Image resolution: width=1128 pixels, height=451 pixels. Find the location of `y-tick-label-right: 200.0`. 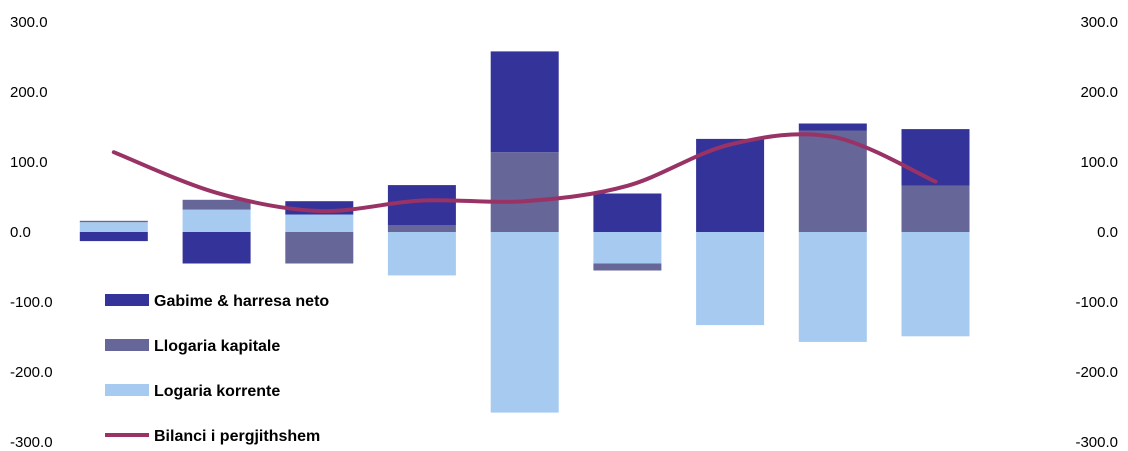

y-tick-label-right: 200.0 is located at coordinates (1099, 92).